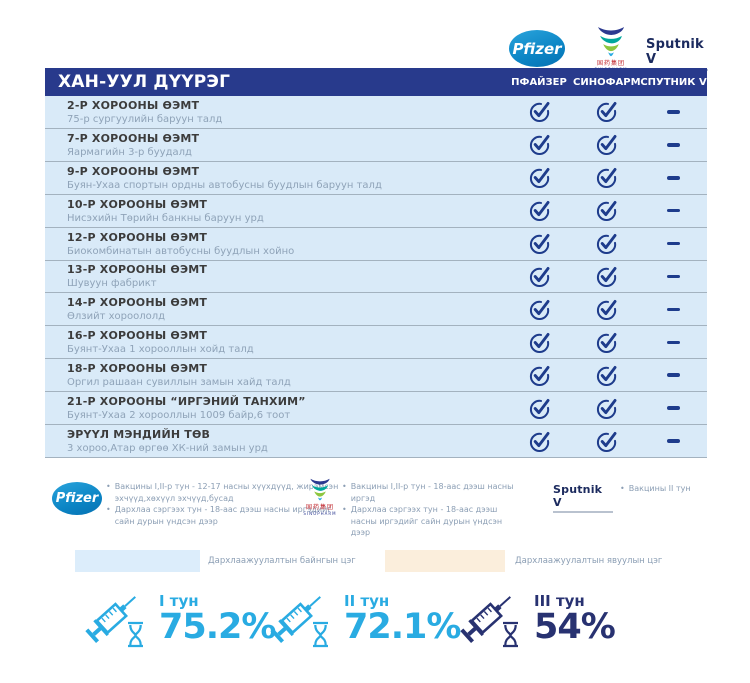 Image resolution: width=750 pixels, height=683 pixels. What do you see at coordinates (179, 618) in the screenshot?
I see `dose-1-stat: I тун 75.2%` at bounding box center [179, 618].